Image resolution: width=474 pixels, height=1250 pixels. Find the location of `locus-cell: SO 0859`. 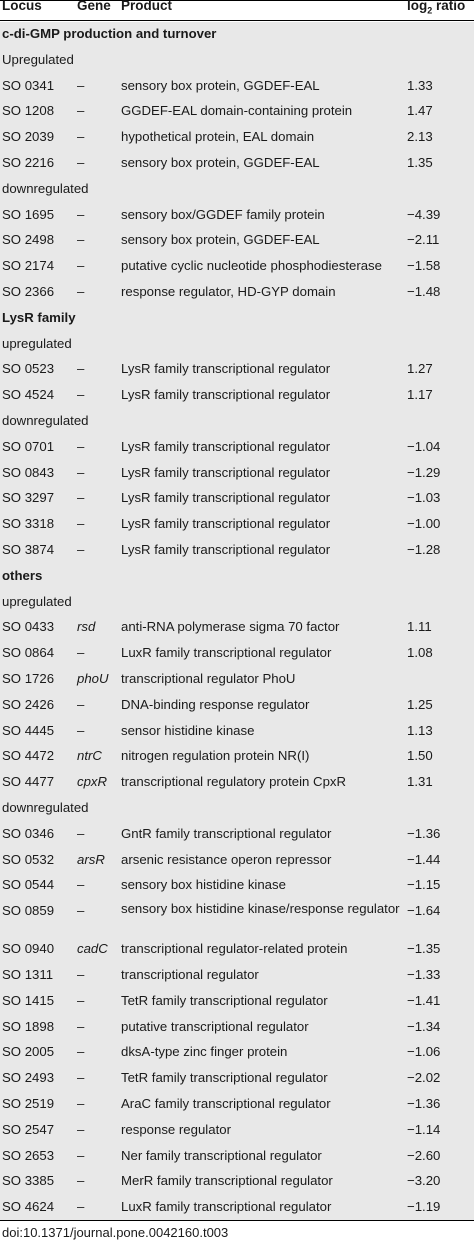

locus-cell: SO 0859 is located at coordinates (28, 911).